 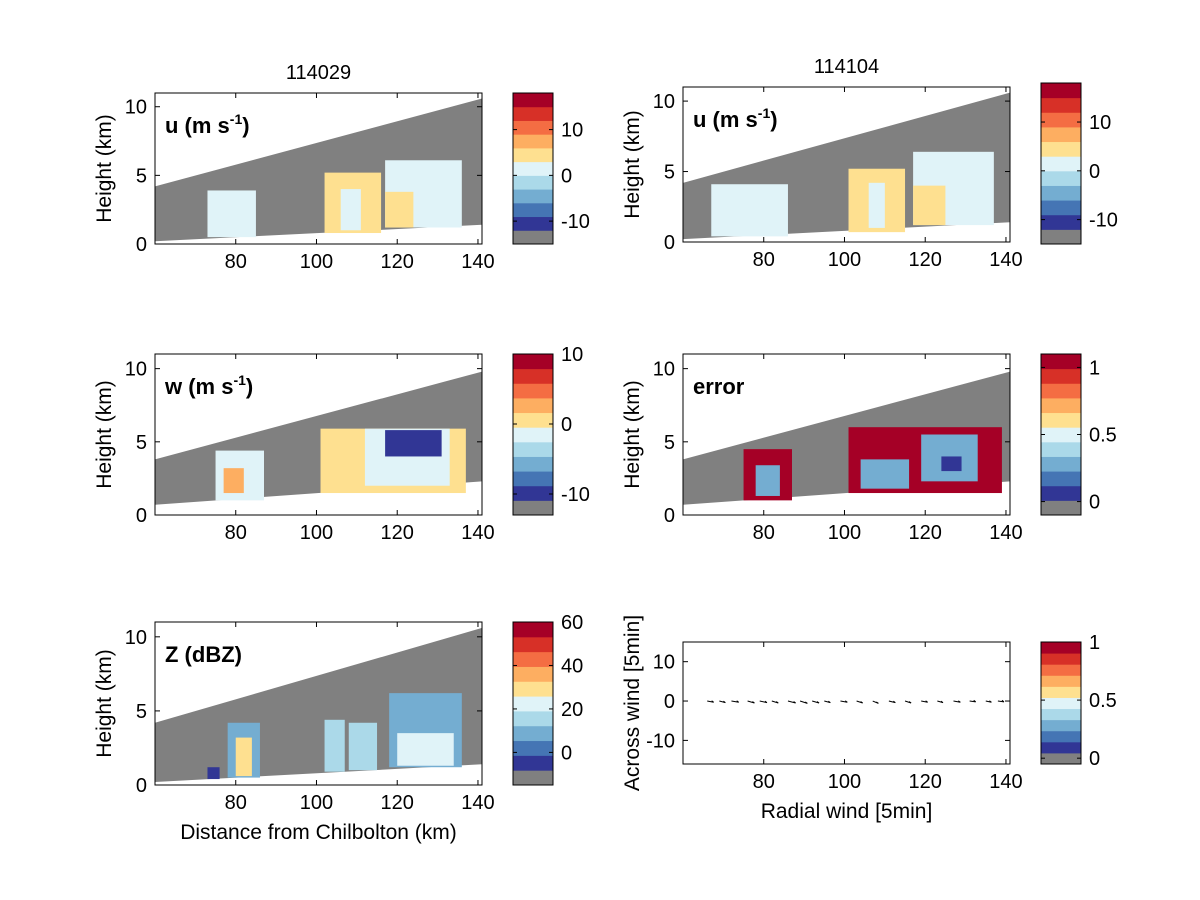 I want to click on colorbar-tick-label: 40, so click(x=572, y=666).